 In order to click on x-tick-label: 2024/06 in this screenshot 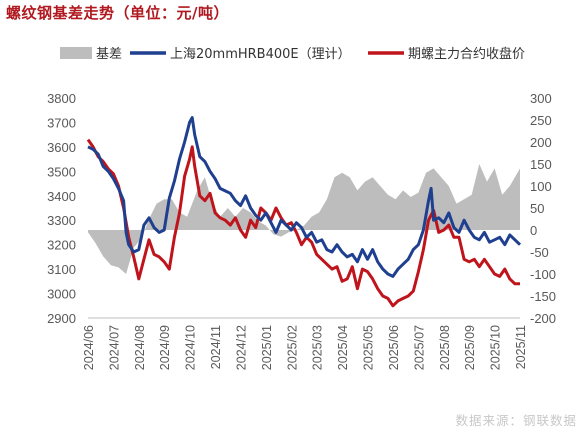, I will do `click(89, 347)`.